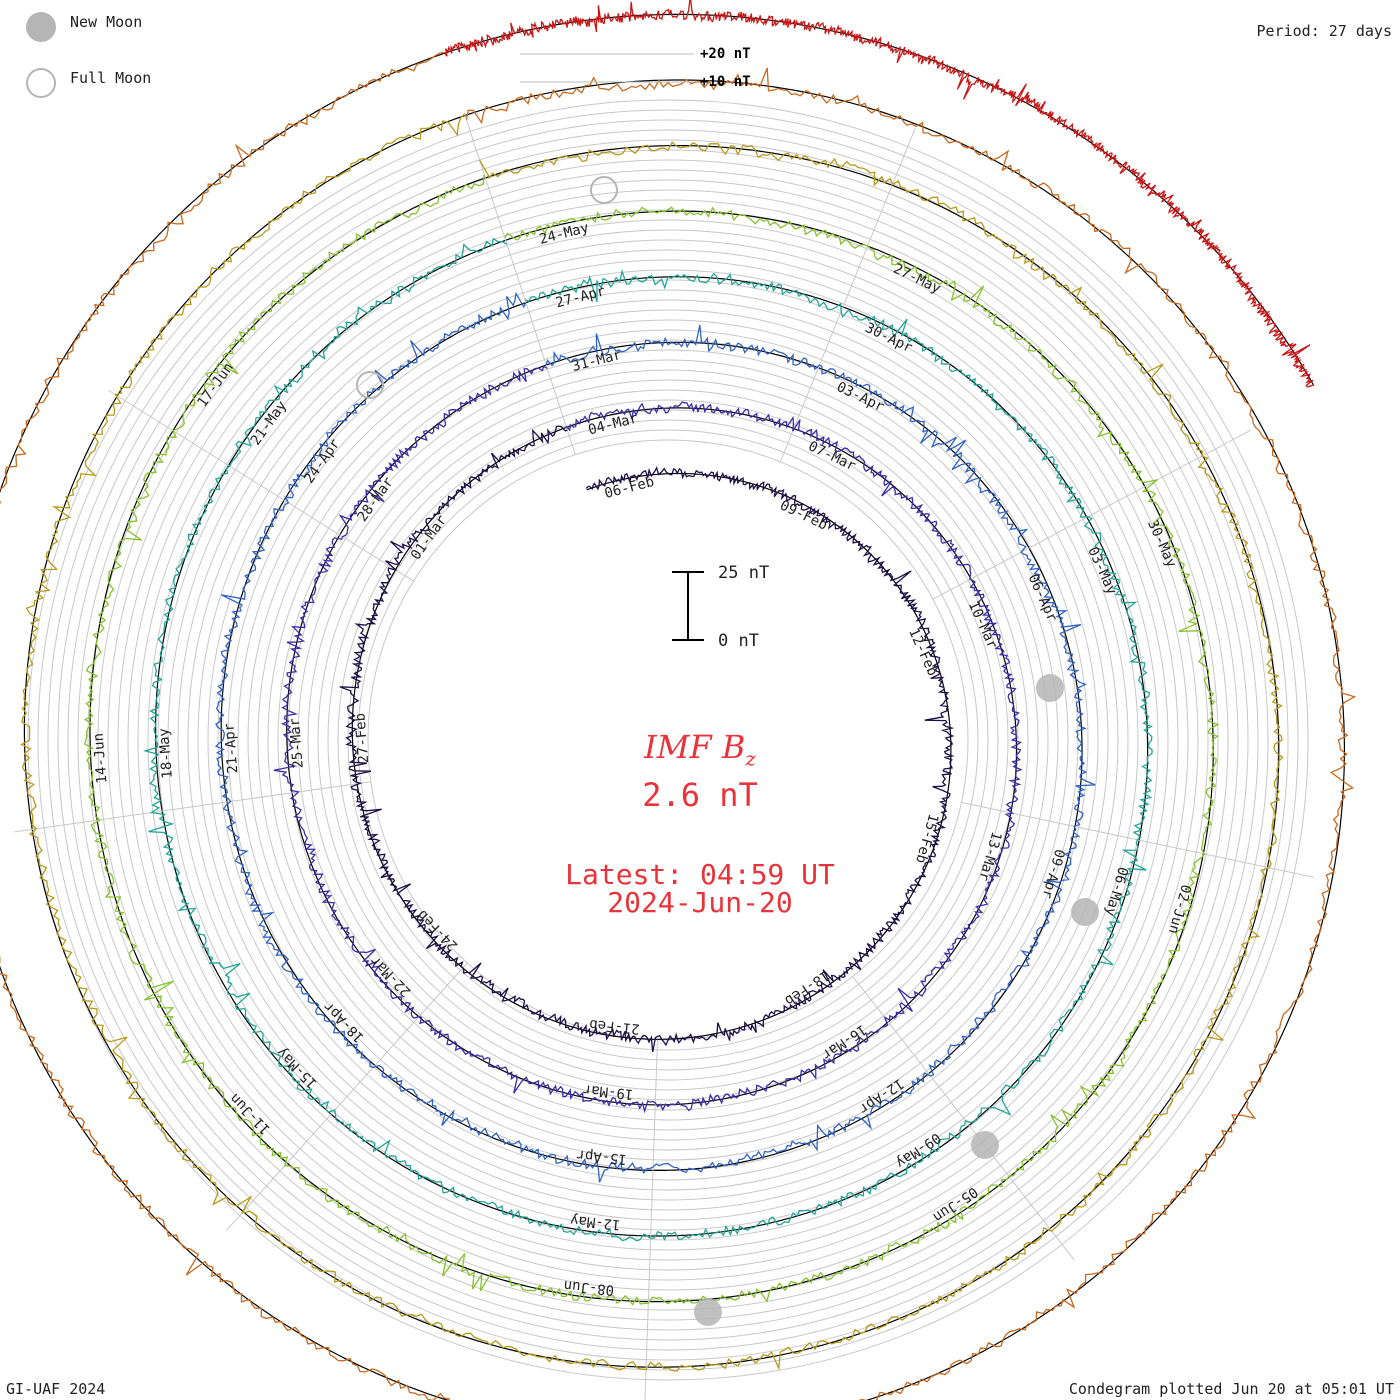 Image resolution: width=1400 pixels, height=1400 pixels. I want to click on date-label: 11-Jun, so click(250, 1113).